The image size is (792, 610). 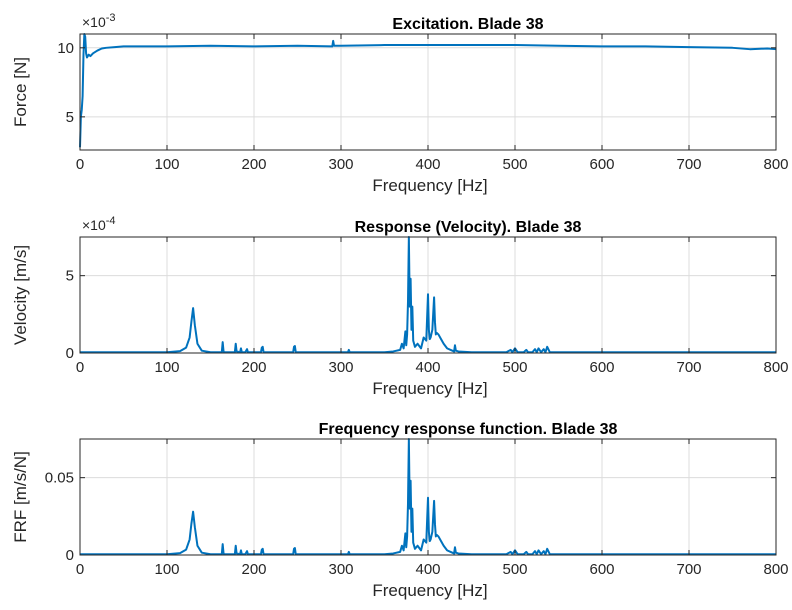 I want to click on y-axis-label: FRF [m/s/N], so click(x=20, y=497).